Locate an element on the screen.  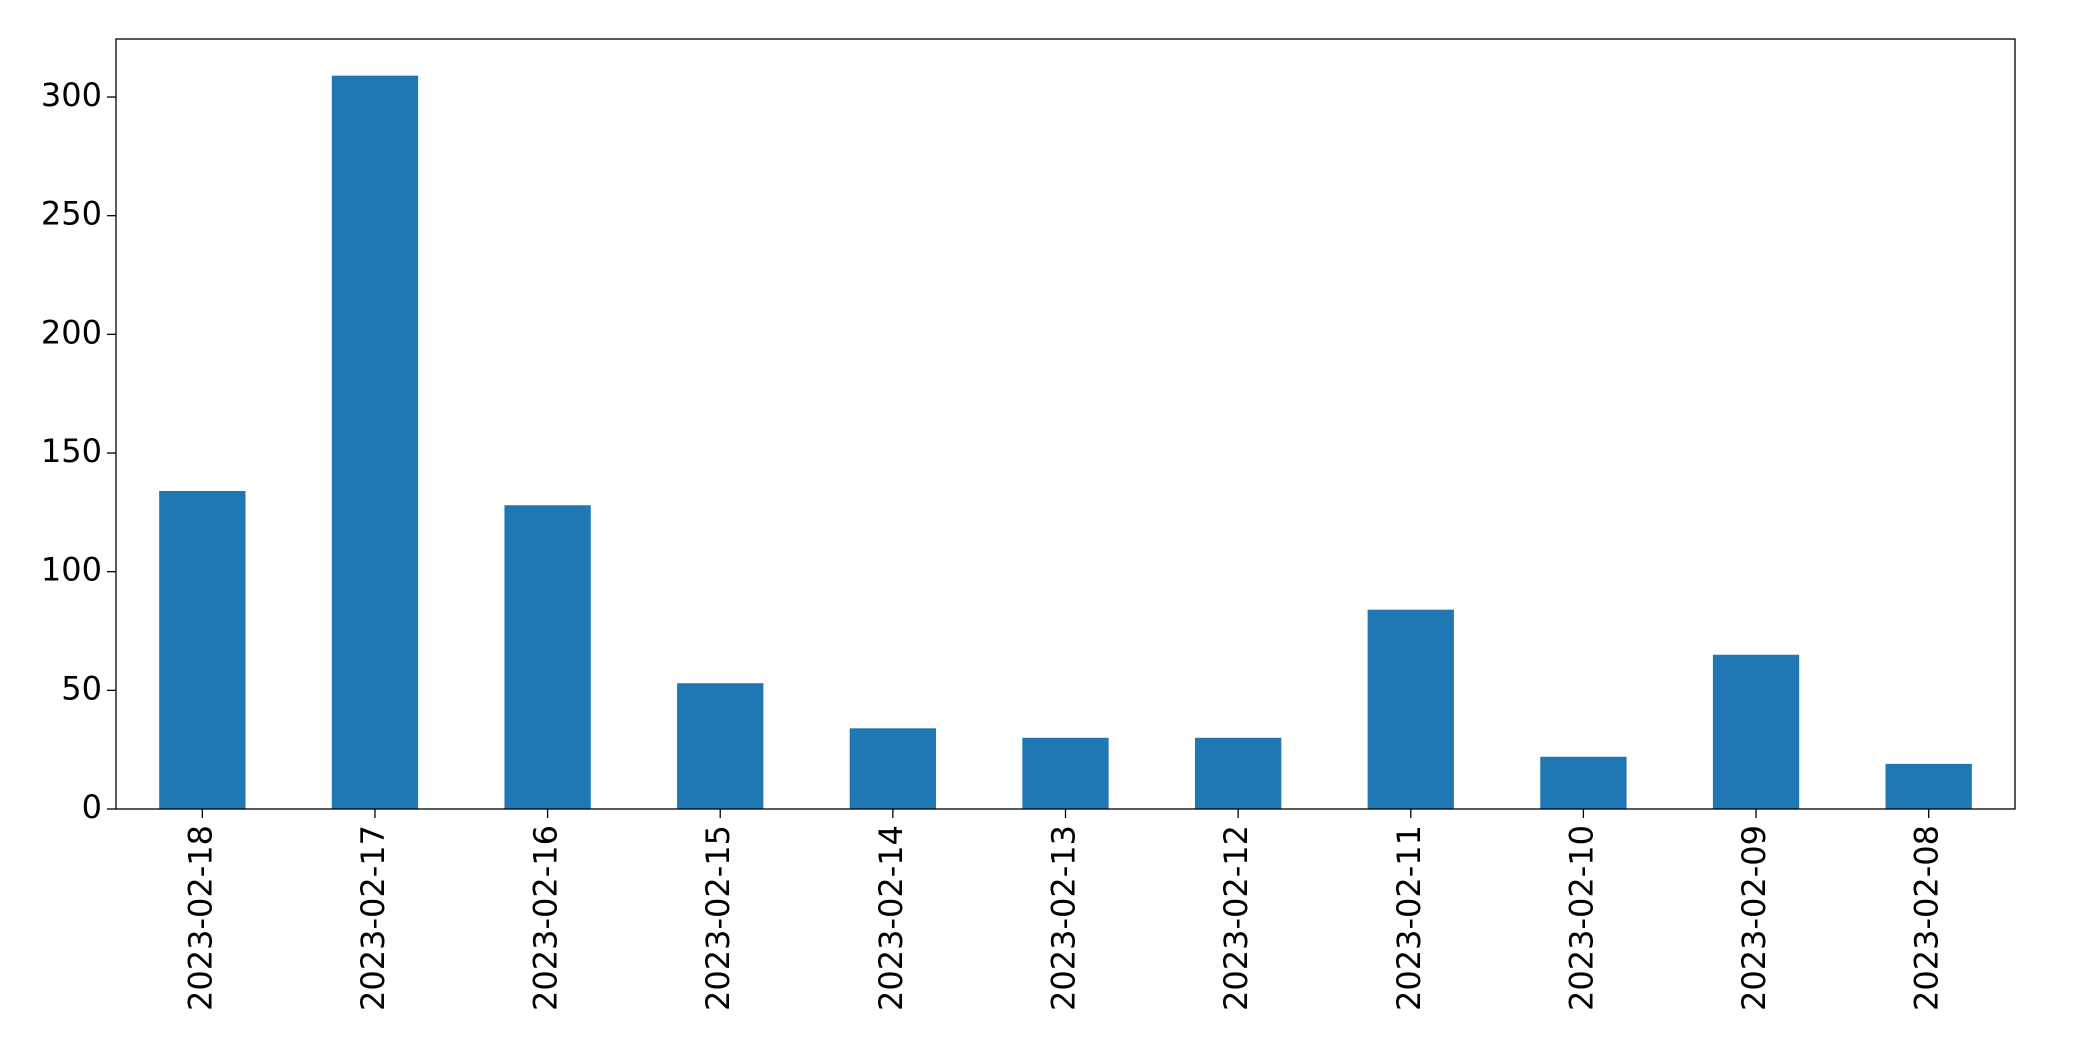
x-tick-label: 2023-02-13 is located at coordinates (1064, 918).